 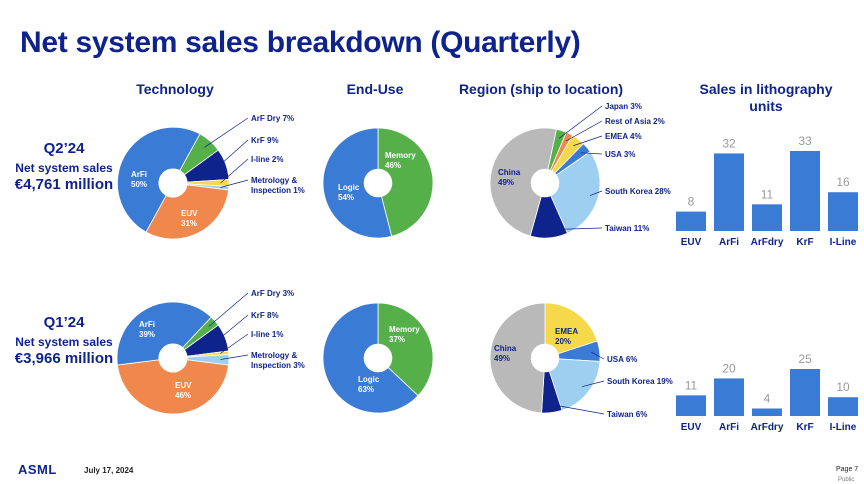 I want to click on quarter-label: Q2’24, so click(x=64, y=148).